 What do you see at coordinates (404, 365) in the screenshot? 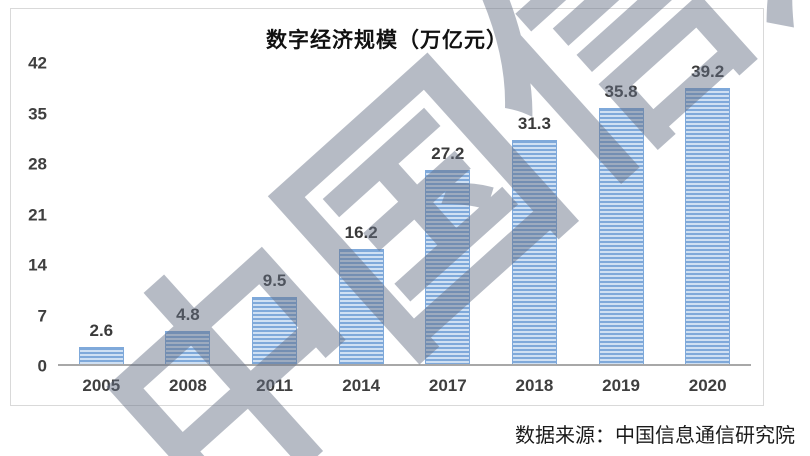
I see `x-axis-line` at bounding box center [404, 365].